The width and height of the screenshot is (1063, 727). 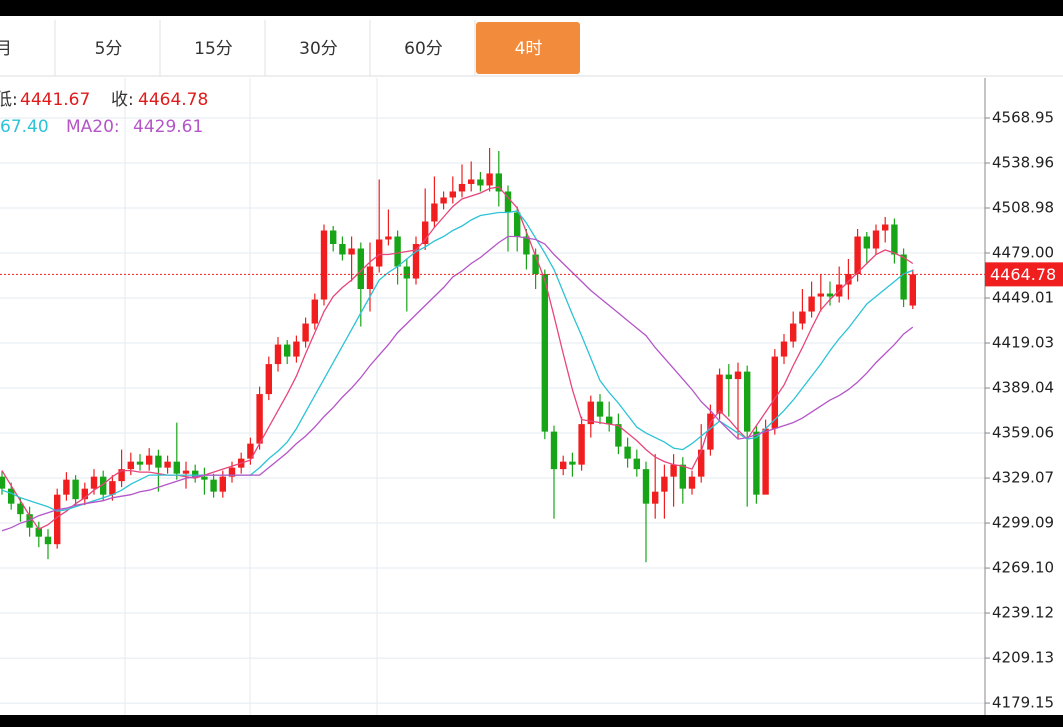 What do you see at coordinates (1023, 613) in the screenshot?
I see `y-tick-label: 4239.12` at bounding box center [1023, 613].